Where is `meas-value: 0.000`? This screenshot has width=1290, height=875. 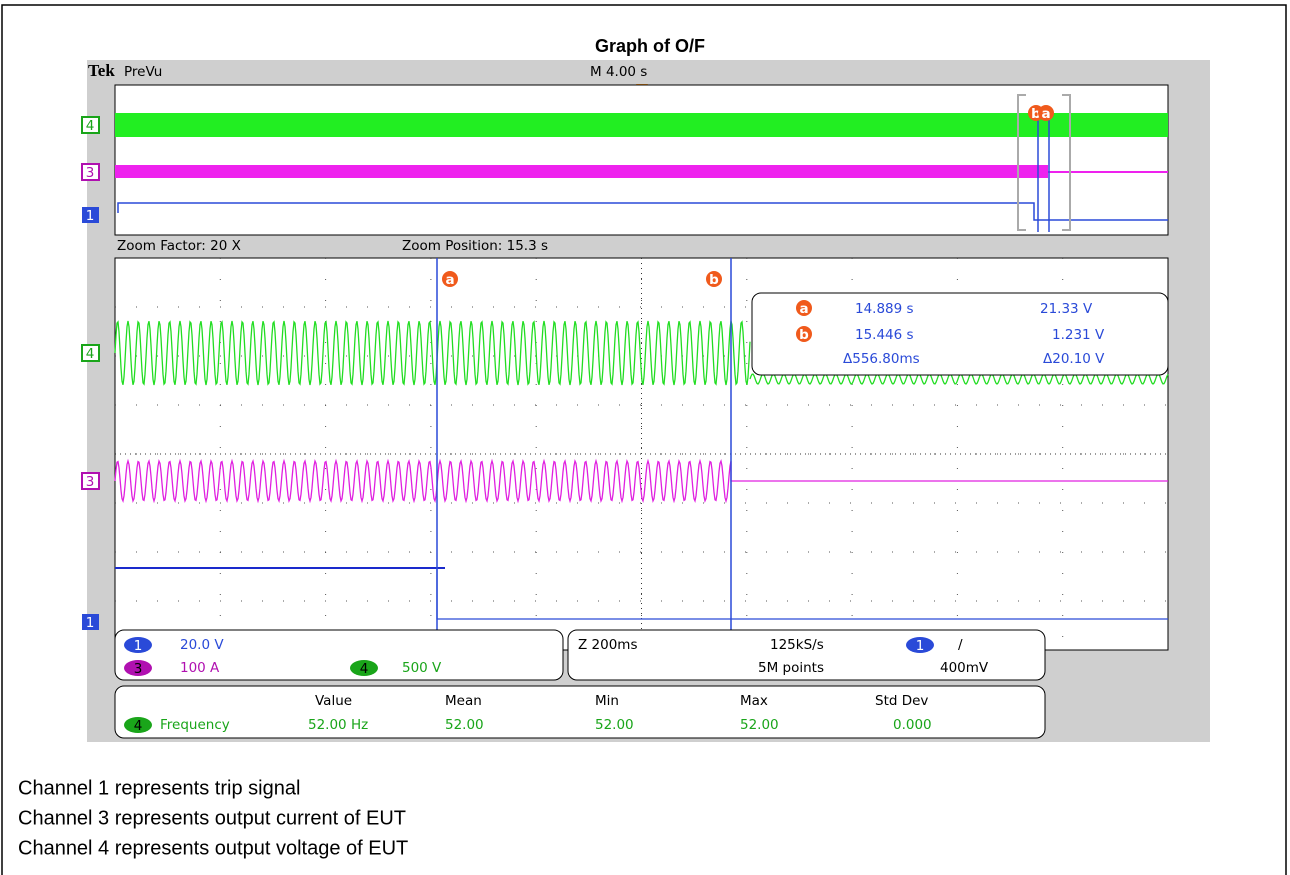
meas-value: 0.000 is located at coordinates (912, 725).